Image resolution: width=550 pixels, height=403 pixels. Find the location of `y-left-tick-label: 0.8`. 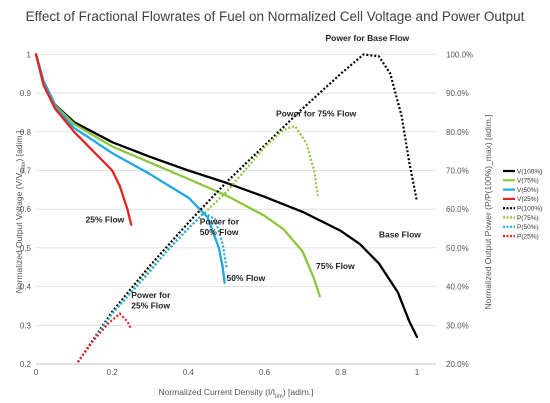

y-left-tick-label: 0.8 is located at coordinates (26, 132).